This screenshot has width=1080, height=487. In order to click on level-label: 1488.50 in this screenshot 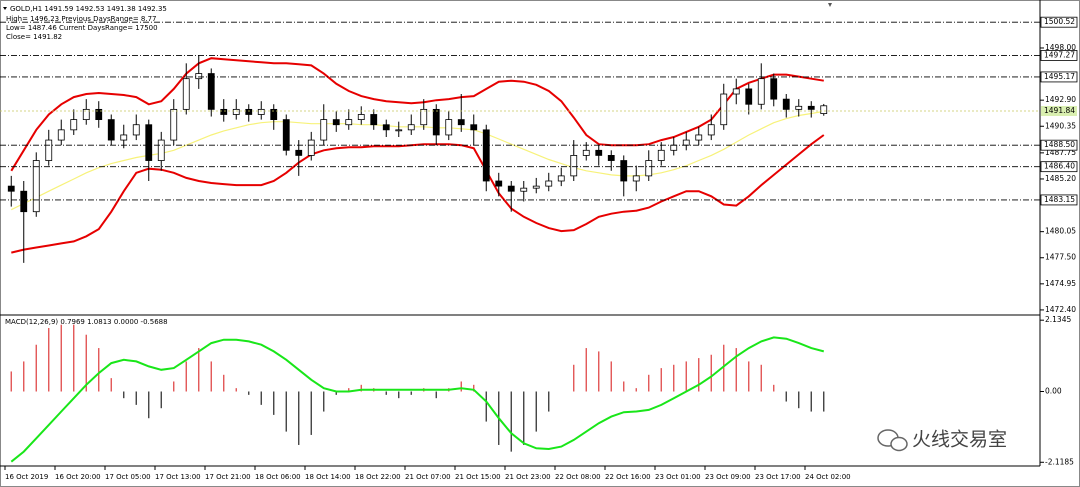, I will do `click(1059, 144)`.